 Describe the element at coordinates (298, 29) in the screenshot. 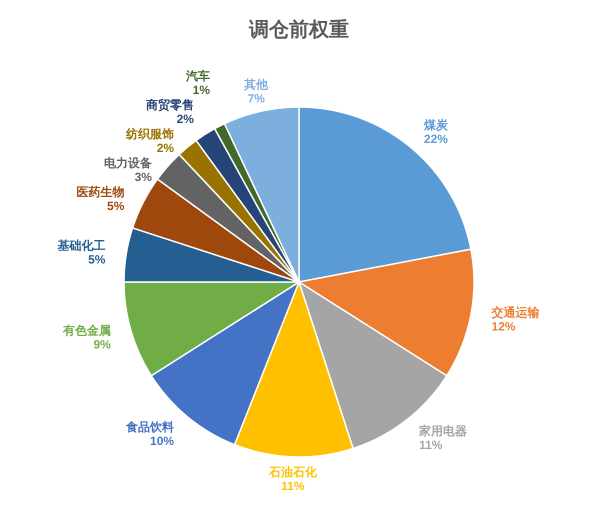

I see `chart-title: 调仓前权重` at that location.